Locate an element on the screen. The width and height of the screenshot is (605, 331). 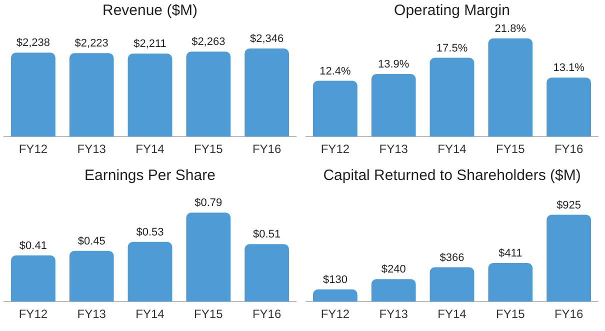
data-label: $0.79 is located at coordinates (208, 203).